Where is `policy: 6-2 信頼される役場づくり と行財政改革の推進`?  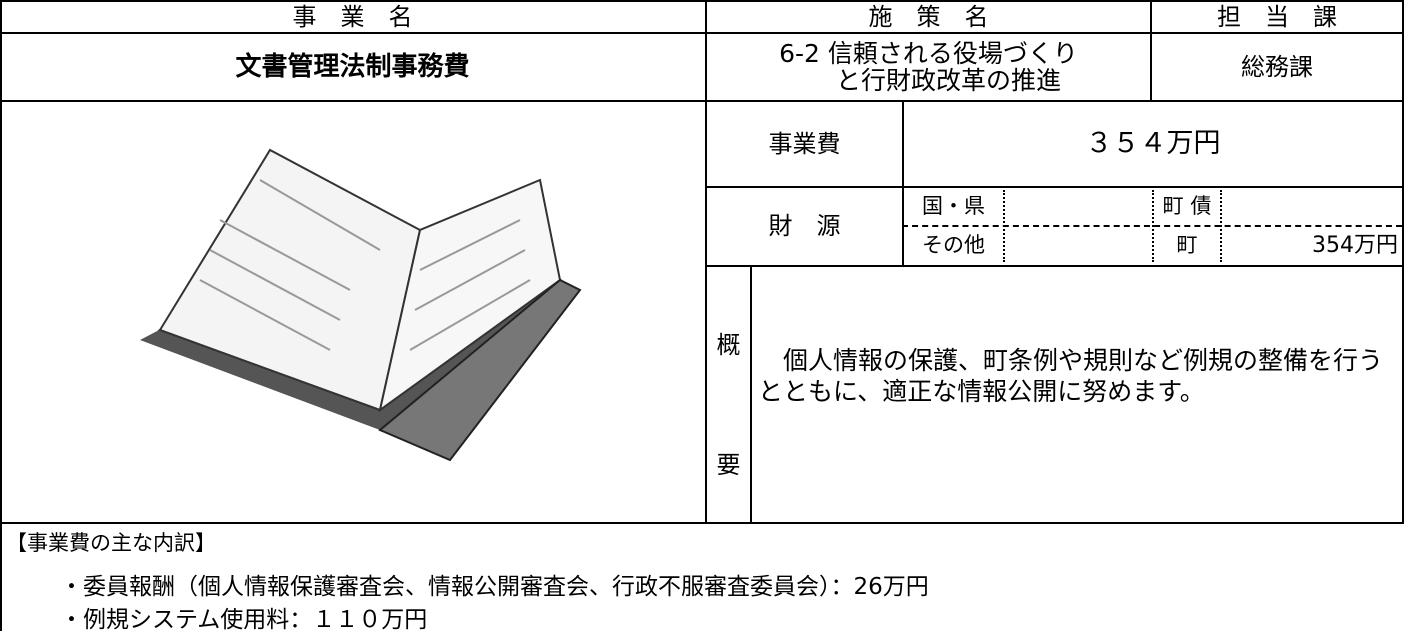 policy: 6-2 信頼される役場づくり と行財政改革の推進 is located at coordinates (928, 67).